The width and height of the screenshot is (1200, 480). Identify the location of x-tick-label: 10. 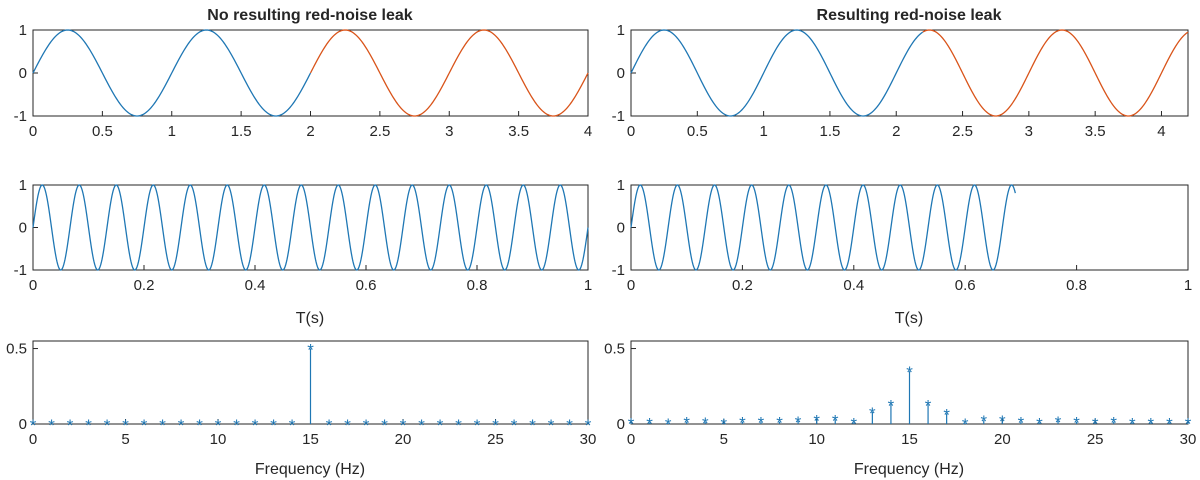
(218, 439).